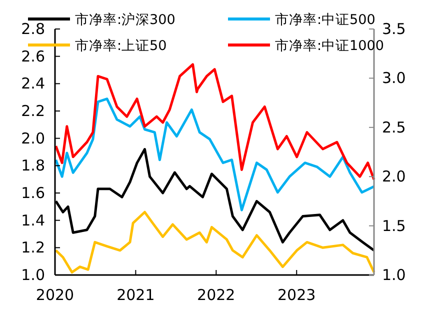 This screenshot has height=323, width=432. What do you see at coordinates (121, 46) in the screenshot?
I see `legend-label: 市净率:上证50` at bounding box center [121, 46].